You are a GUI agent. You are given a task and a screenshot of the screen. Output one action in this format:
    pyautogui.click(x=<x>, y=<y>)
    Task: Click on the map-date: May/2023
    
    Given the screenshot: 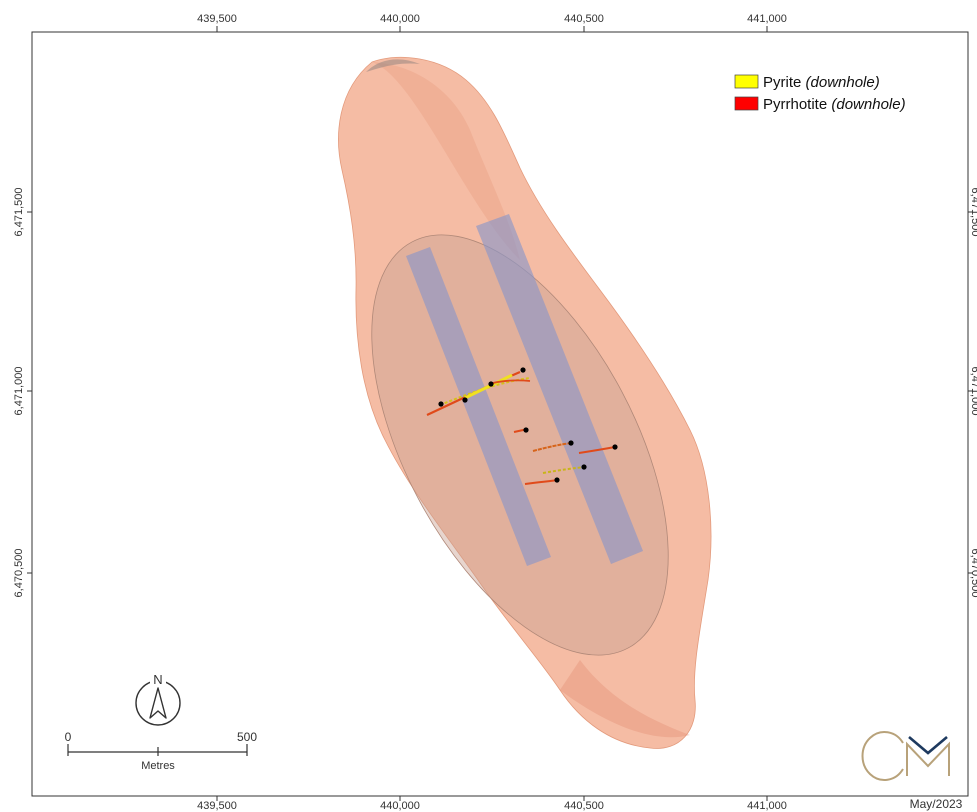 What is the action you would take?
    pyautogui.click(x=936, y=804)
    